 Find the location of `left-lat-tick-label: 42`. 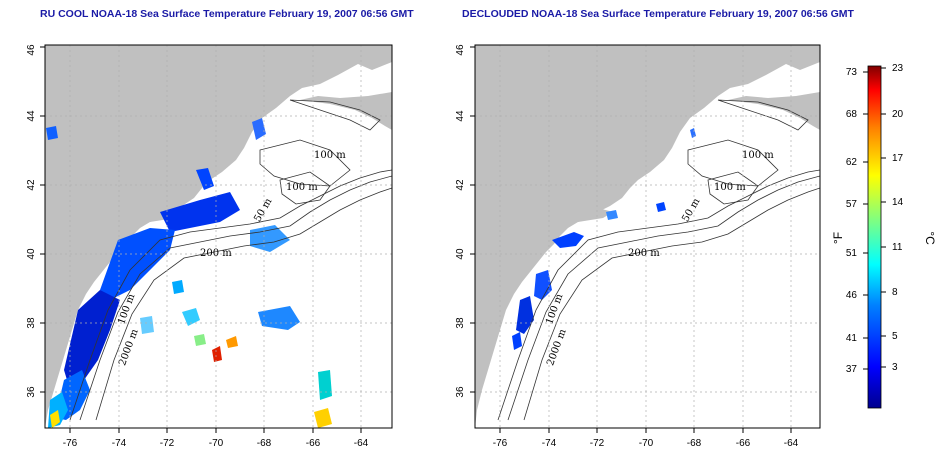

left-lat-tick-label: 42 is located at coordinates (31, 185).